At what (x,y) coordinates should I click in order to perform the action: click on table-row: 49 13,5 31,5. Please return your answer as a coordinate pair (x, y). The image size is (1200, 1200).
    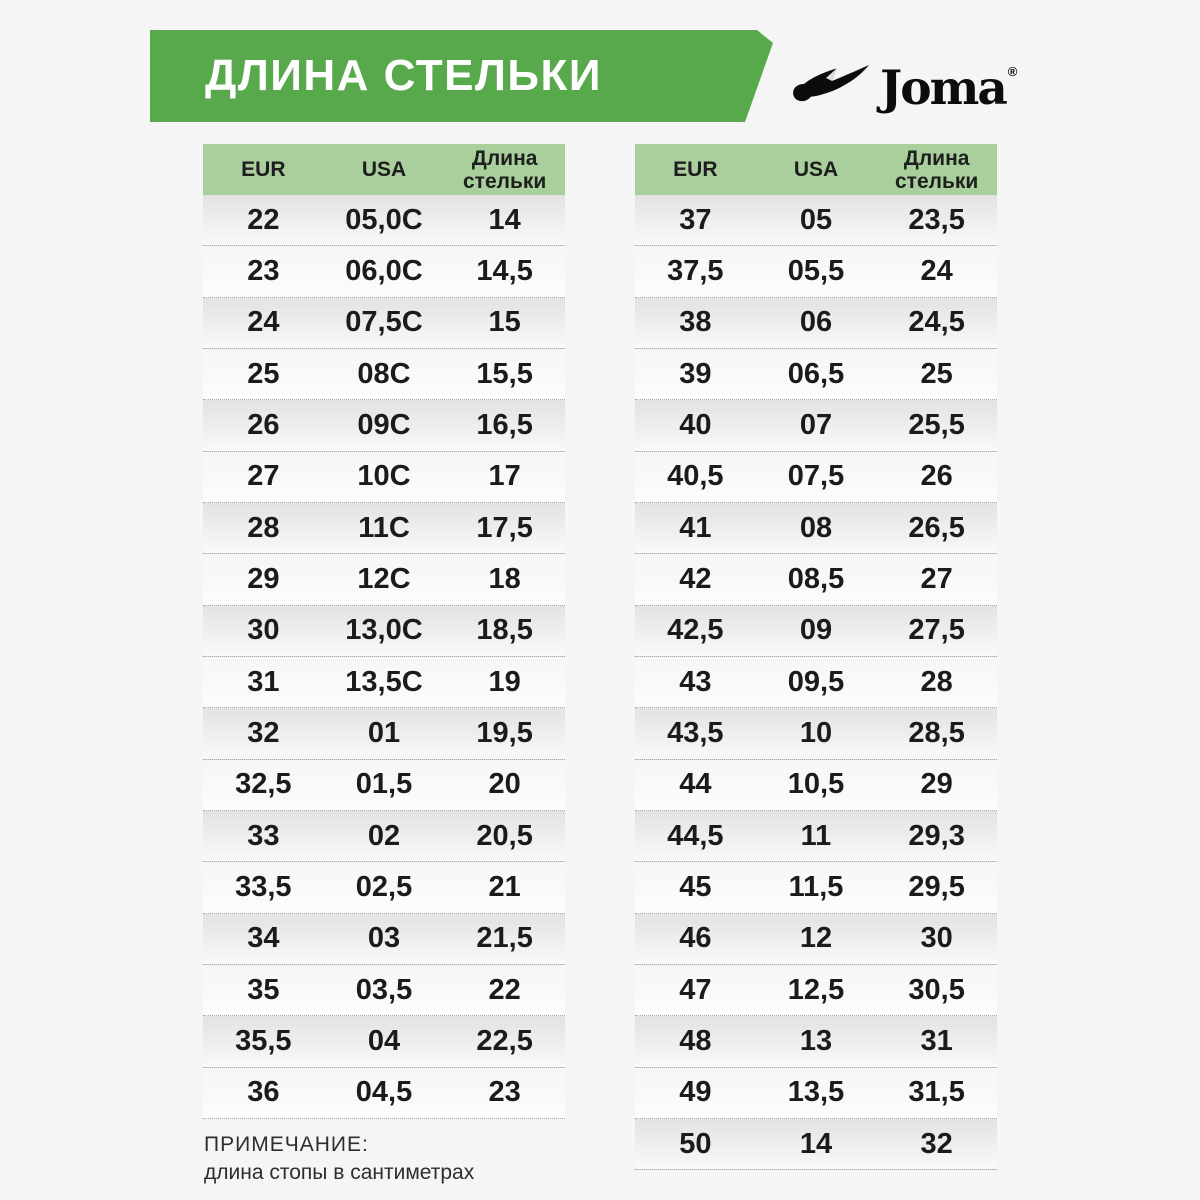
    Looking at the image, I should click on (816, 1093).